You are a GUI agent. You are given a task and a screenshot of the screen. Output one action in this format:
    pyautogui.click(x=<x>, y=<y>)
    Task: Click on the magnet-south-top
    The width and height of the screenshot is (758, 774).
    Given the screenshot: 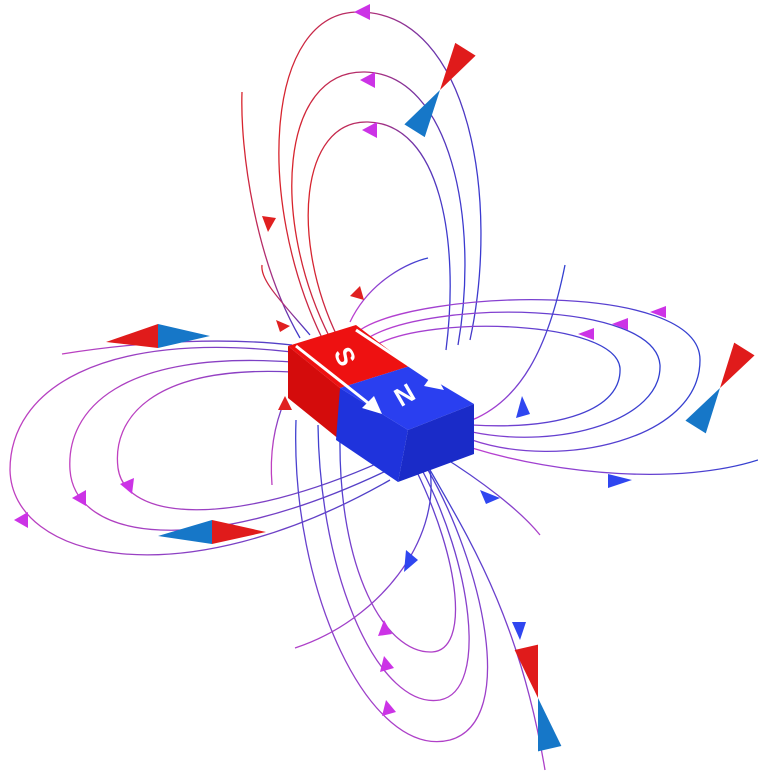 What is the action you would take?
    pyautogui.click(x=349, y=356)
    